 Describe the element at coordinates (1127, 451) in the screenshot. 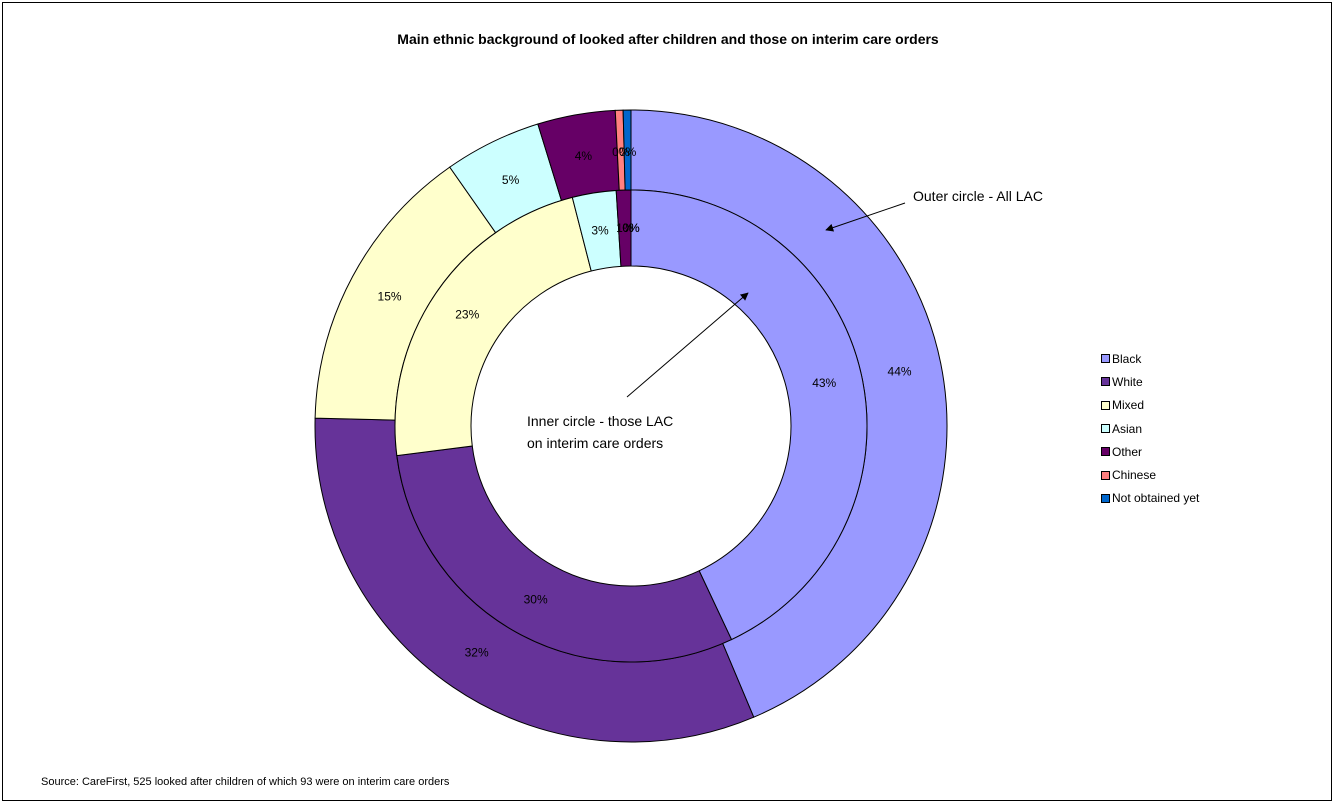

I see `legend-label: Other` at that location.